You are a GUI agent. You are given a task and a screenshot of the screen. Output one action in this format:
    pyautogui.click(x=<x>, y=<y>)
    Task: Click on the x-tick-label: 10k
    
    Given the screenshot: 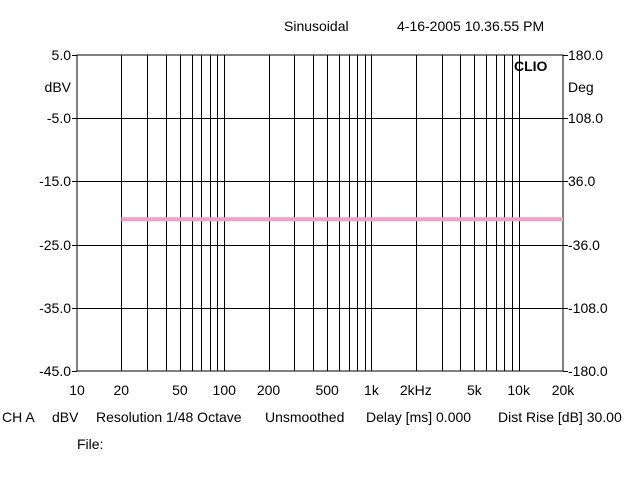 What is the action you would take?
    pyautogui.click(x=518, y=390)
    